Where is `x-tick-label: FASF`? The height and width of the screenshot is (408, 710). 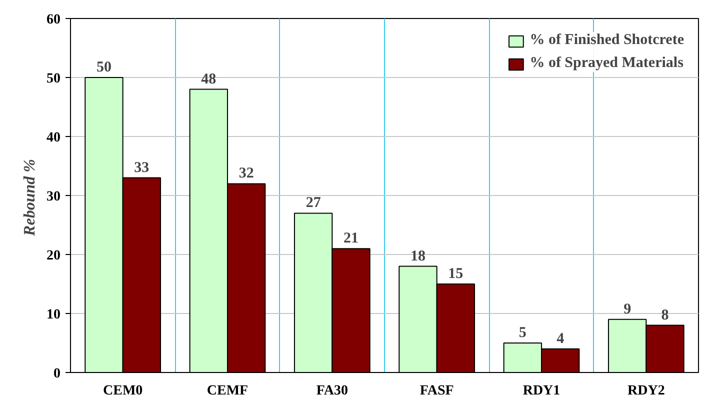
x-tick-label: FASF is located at coordinates (437, 391).